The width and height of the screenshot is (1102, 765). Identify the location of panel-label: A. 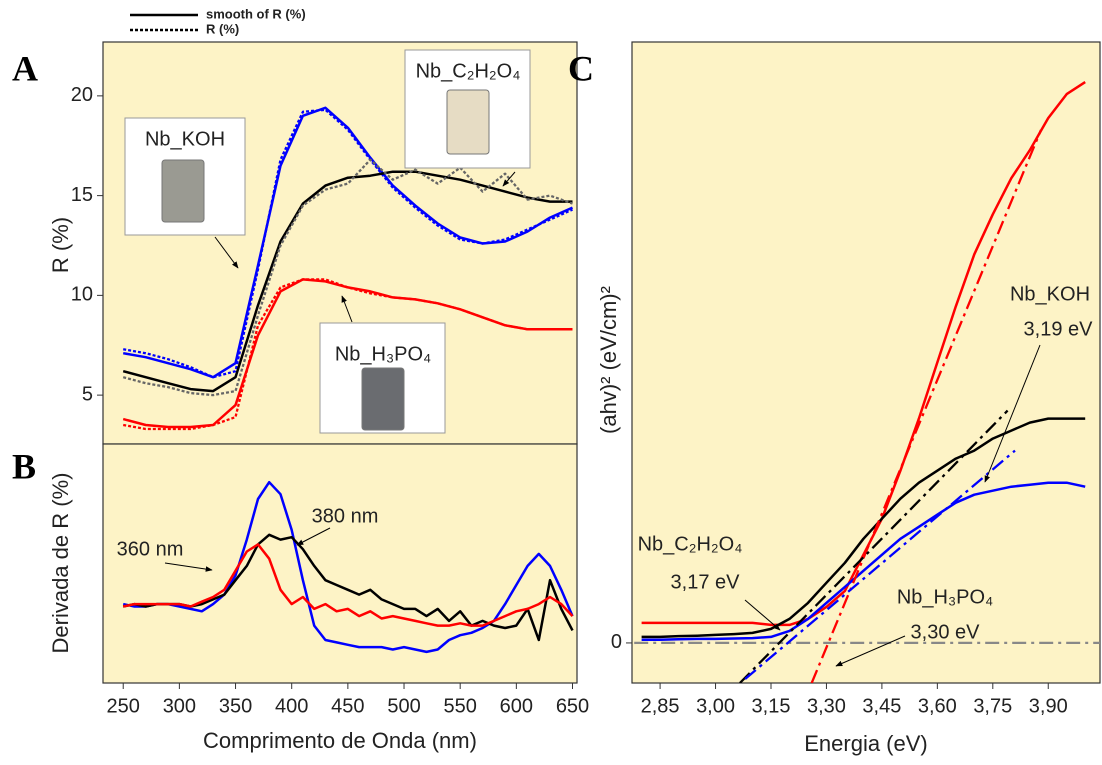
(25, 68).